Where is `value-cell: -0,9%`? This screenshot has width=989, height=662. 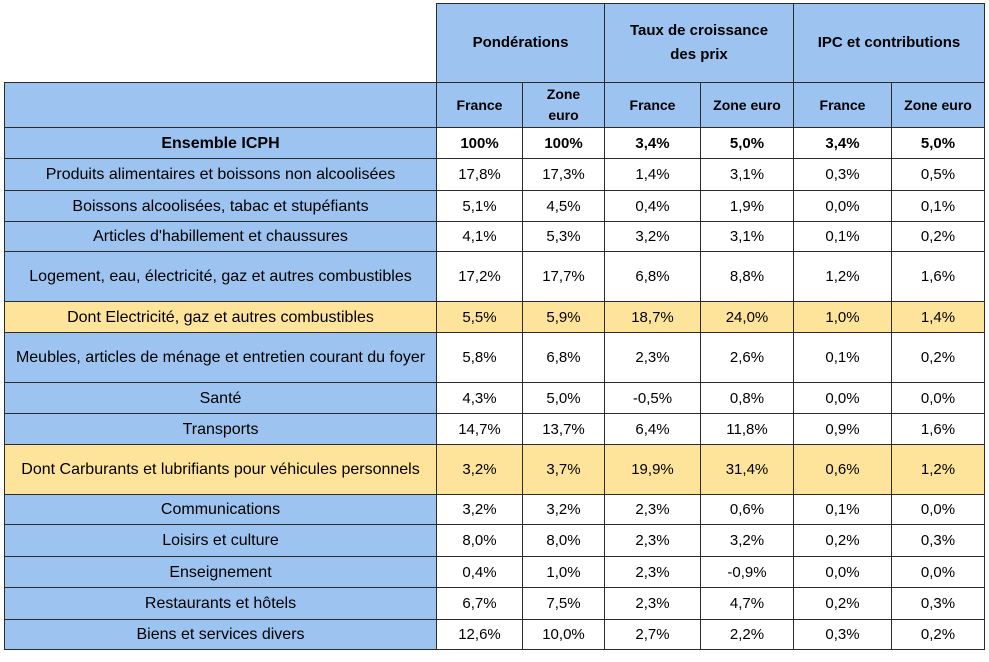
value-cell: -0,9% is located at coordinates (747, 572).